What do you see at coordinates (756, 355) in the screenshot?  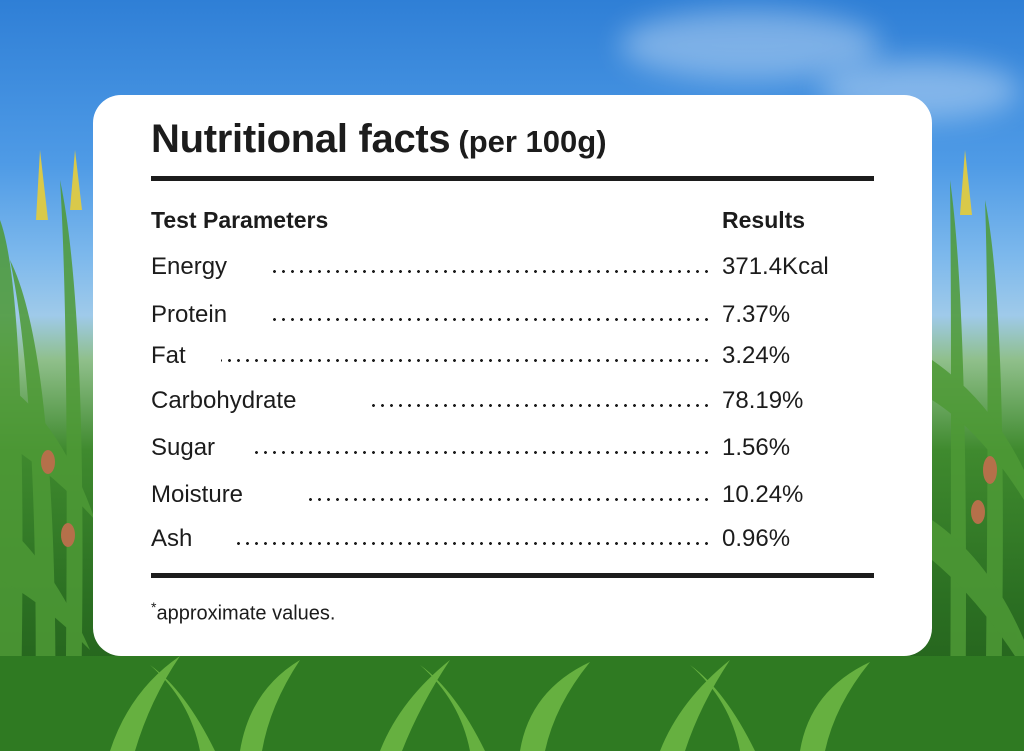 I see `row-value: 3.24%` at bounding box center [756, 355].